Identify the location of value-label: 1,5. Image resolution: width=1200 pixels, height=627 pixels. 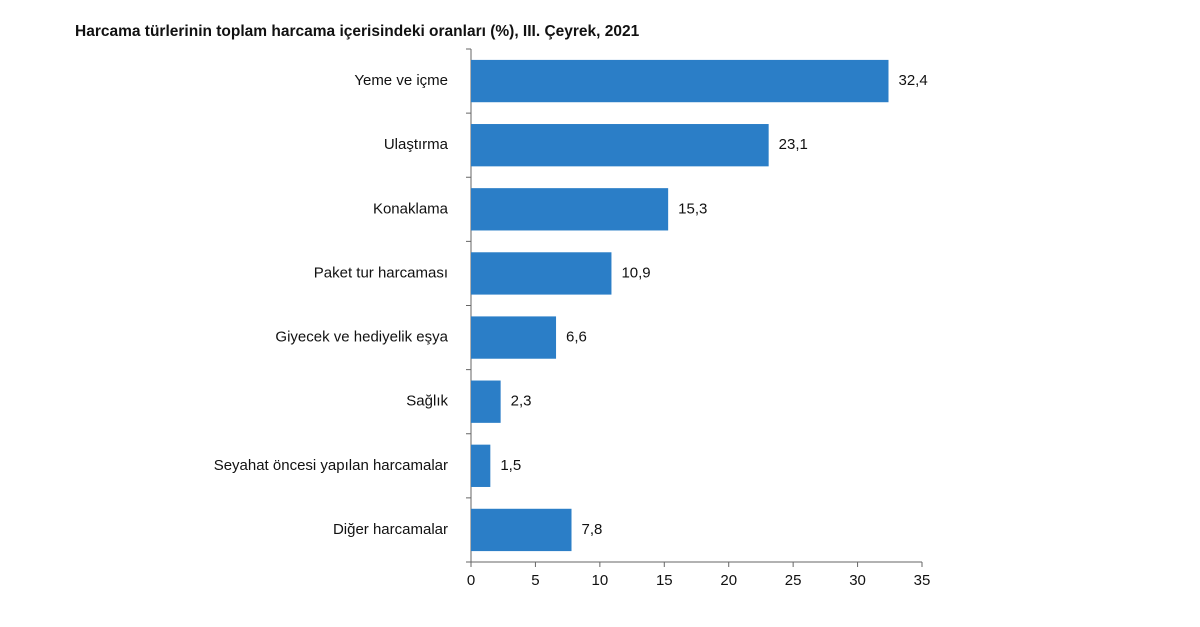
(510, 465).